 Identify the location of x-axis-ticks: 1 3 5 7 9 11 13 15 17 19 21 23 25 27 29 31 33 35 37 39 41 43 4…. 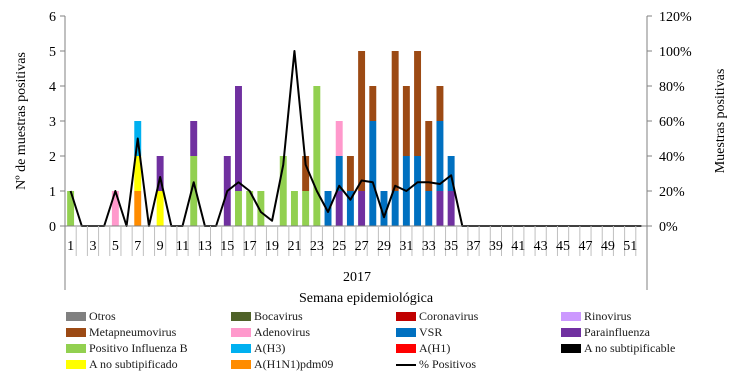
(352, 241).